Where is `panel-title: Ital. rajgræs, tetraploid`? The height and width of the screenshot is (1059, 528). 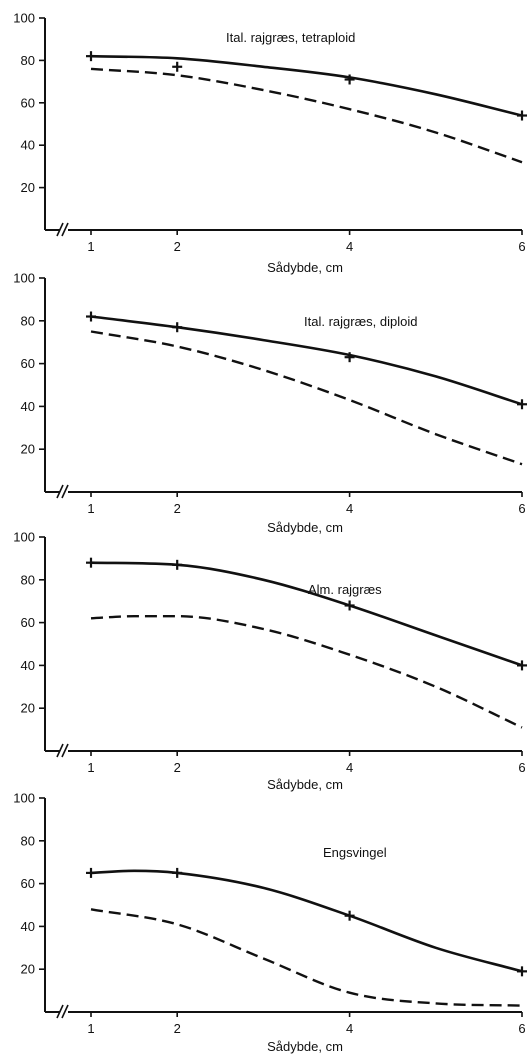 panel-title: Ital. rajgræs, tetraploid is located at coordinates (290, 37).